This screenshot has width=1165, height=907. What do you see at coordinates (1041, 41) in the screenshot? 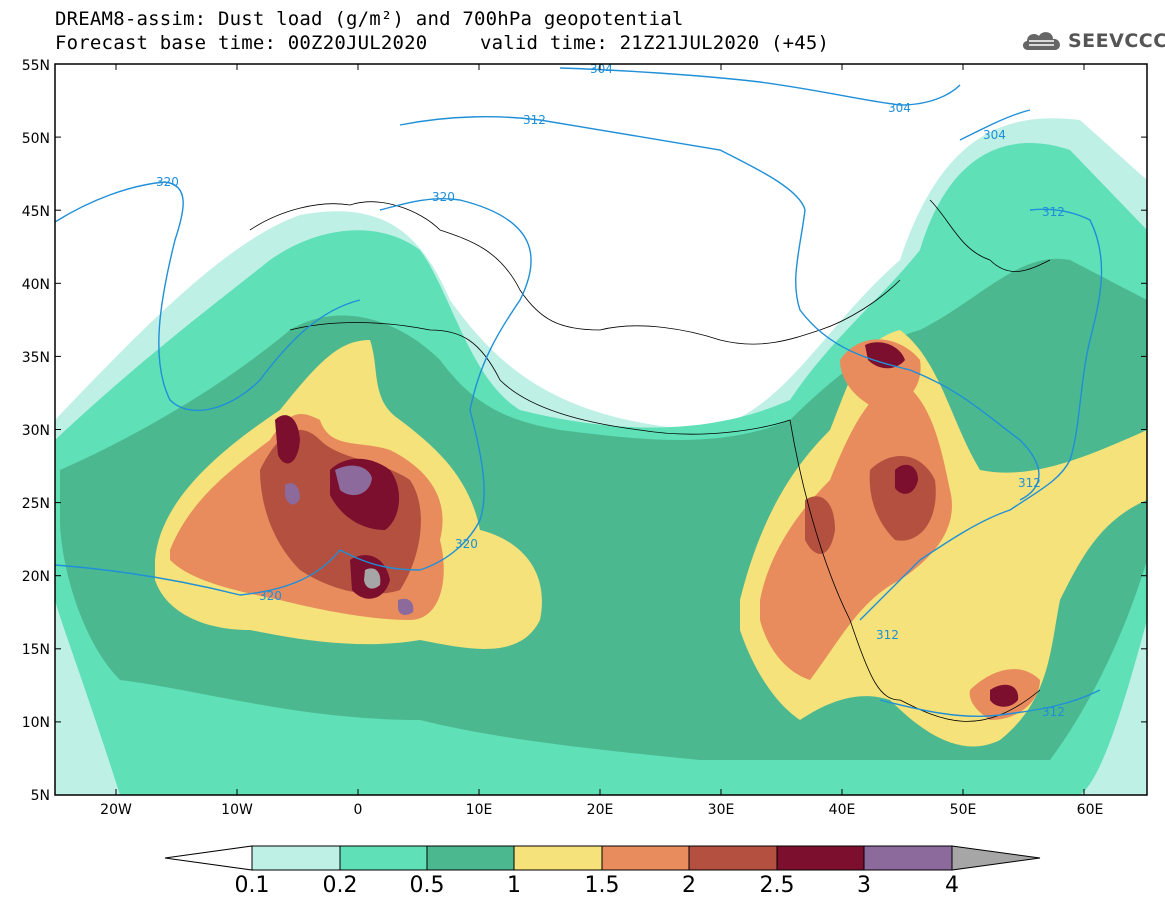
I see `cloud-icon` at bounding box center [1041, 41].